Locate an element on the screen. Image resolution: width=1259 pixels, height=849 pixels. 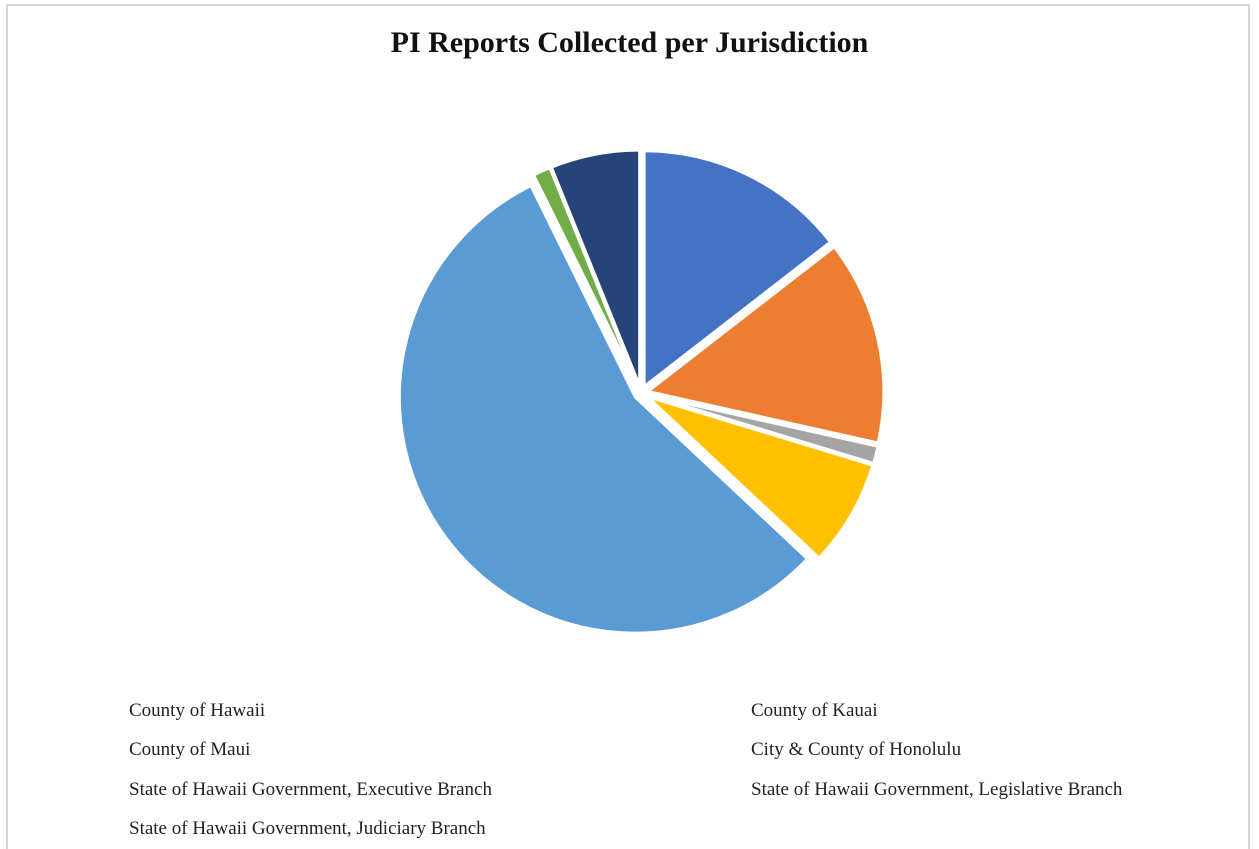
legend-entry-county-of-hawaii: County of Hawaii is located at coordinates (197, 710).